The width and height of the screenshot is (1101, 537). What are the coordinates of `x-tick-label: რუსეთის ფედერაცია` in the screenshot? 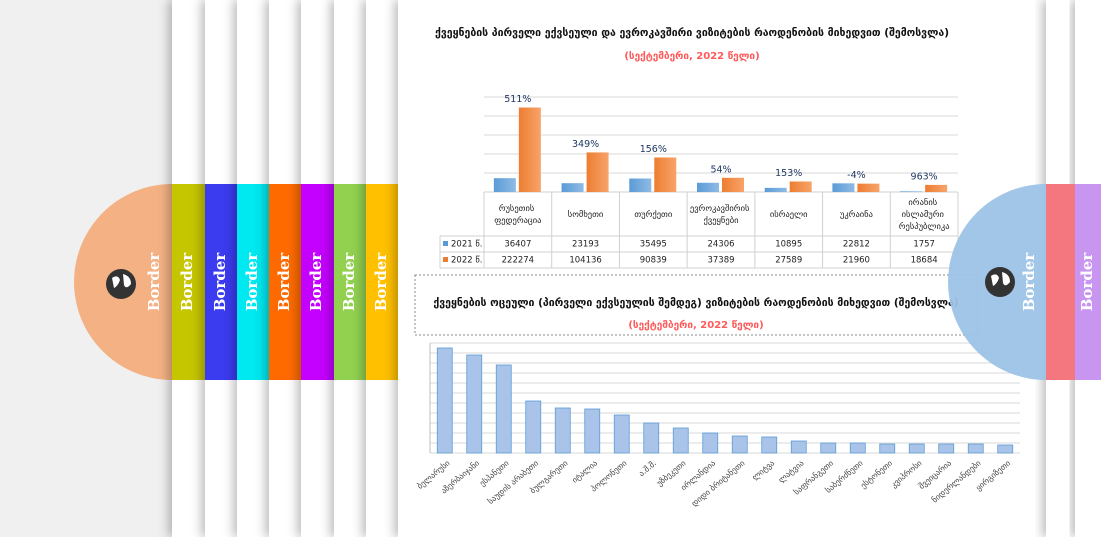 It's located at (517, 214).